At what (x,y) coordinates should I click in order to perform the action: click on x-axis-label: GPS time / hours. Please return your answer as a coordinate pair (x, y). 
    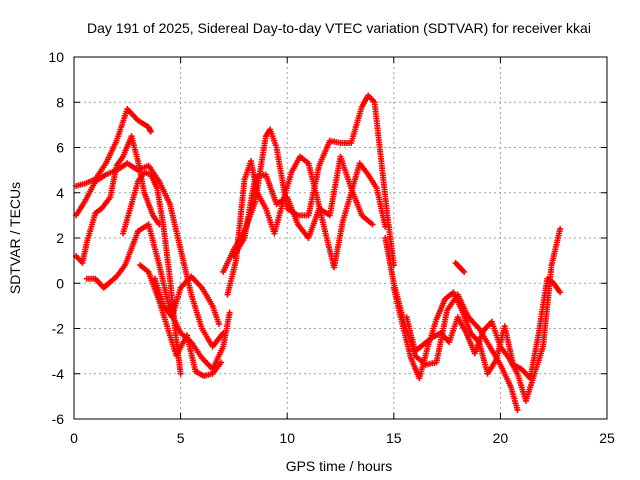
    Looking at the image, I should click on (339, 466).